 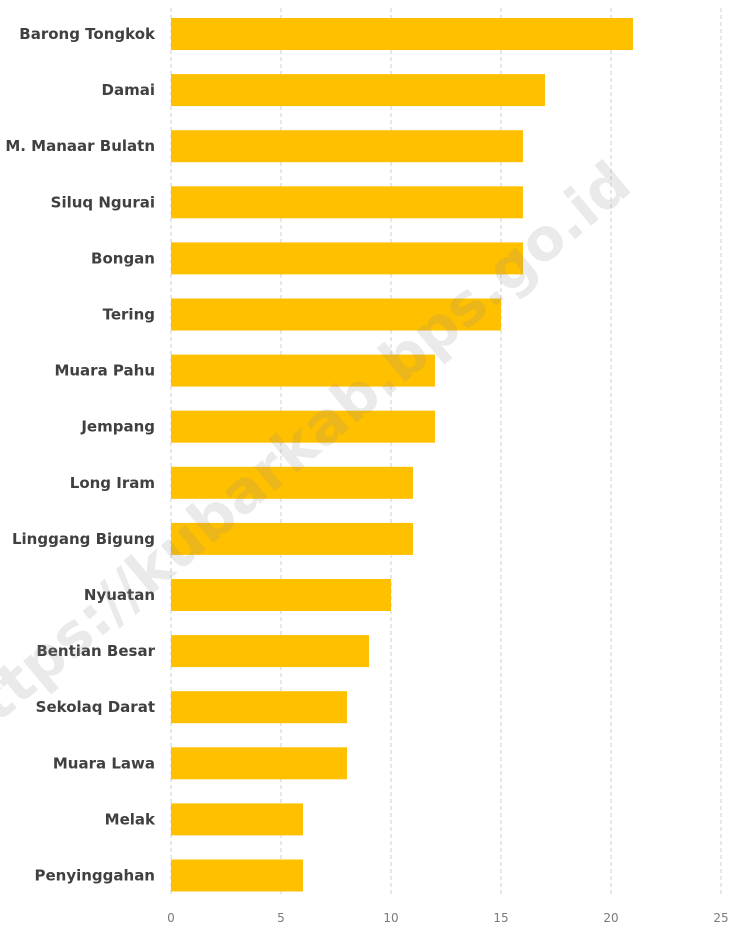 I want to click on category-label: Bongan, so click(x=123, y=258).